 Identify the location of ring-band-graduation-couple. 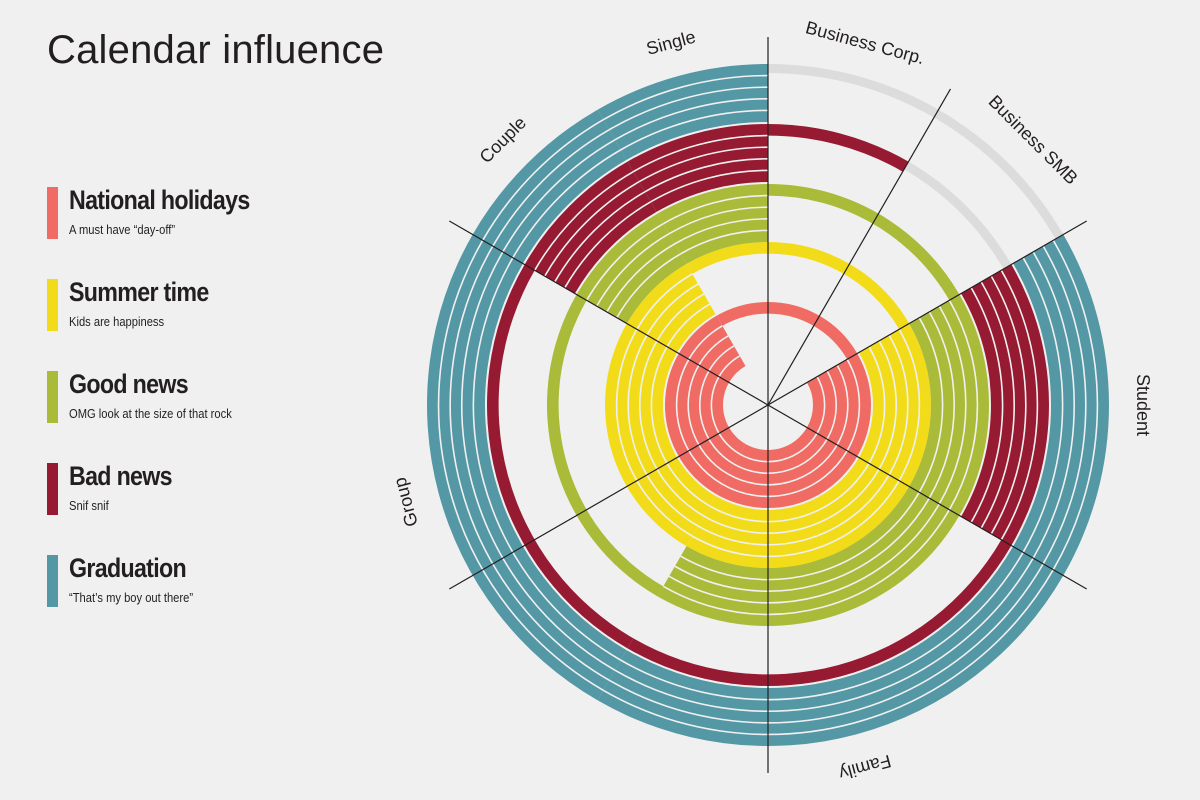
(549, 186).